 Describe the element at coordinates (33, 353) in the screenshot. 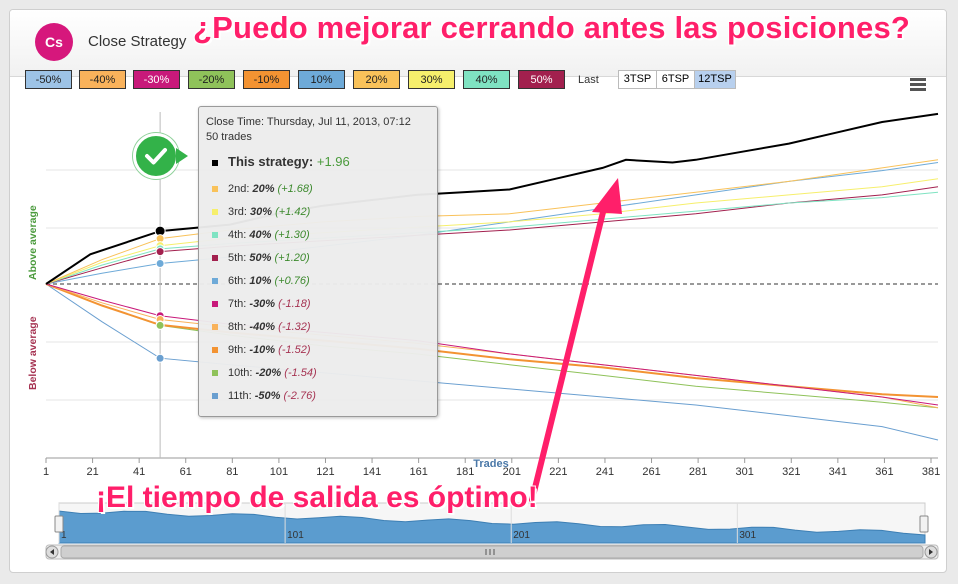

I see `below-average-label: Below average` at that location.